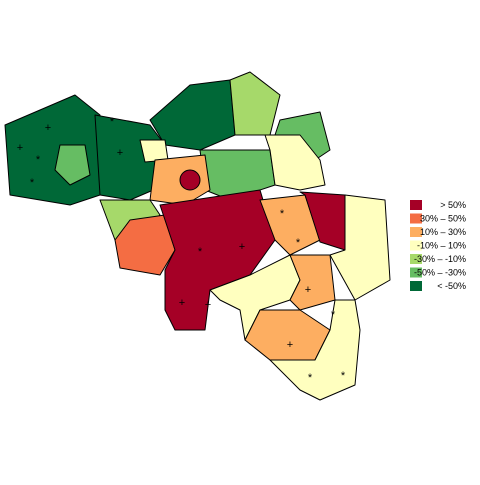  I want to click on legend-label: -50% – -30%, so click(440, 272).